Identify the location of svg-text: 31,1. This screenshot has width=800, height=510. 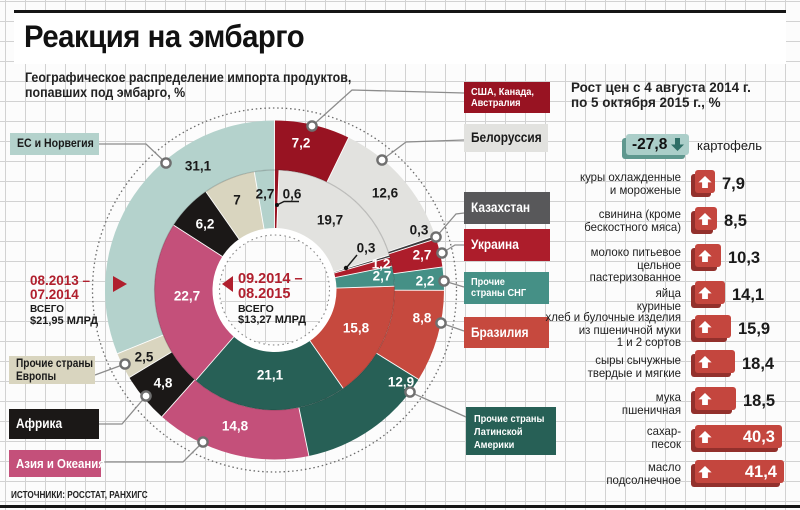
(198, 166).